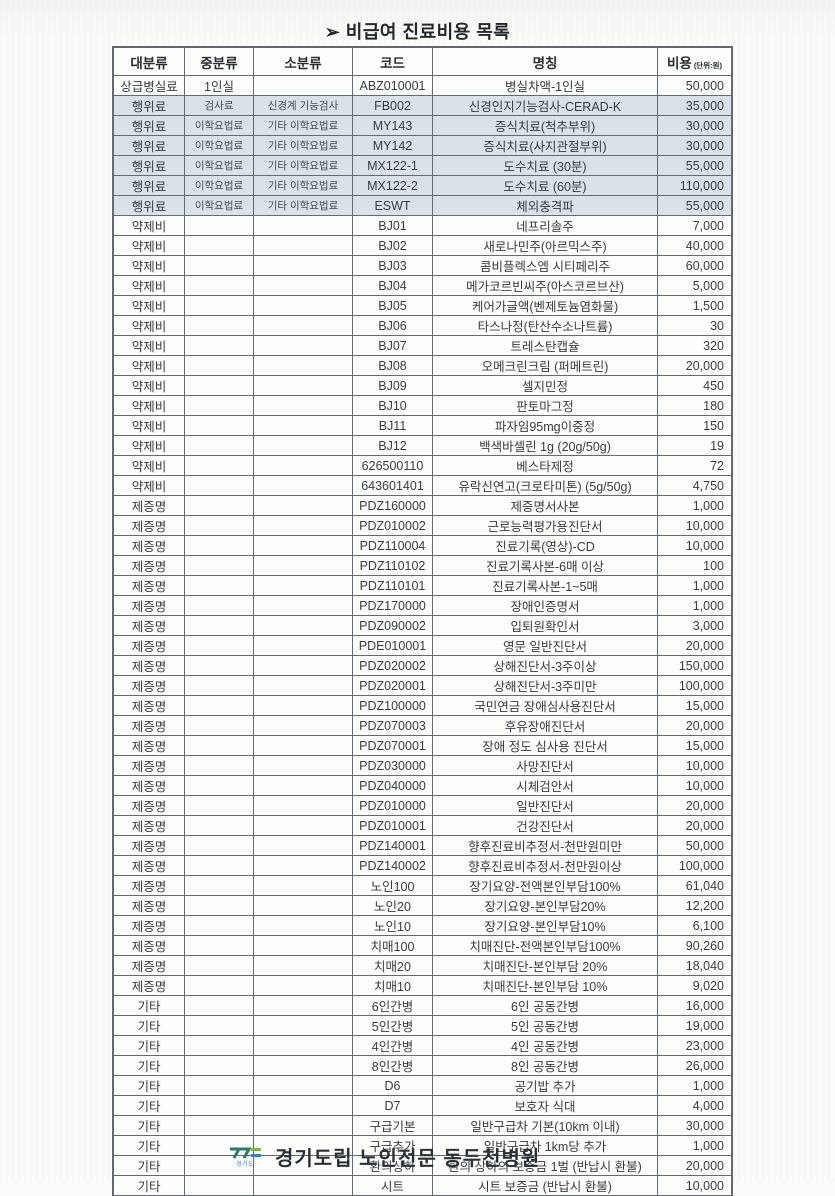  What do you see at coordinates (422, 505) in the screenshot?
I see `table-row: 제증명 PDZ160000 제증명서사본 1,000` at bounding box center [422, 505].